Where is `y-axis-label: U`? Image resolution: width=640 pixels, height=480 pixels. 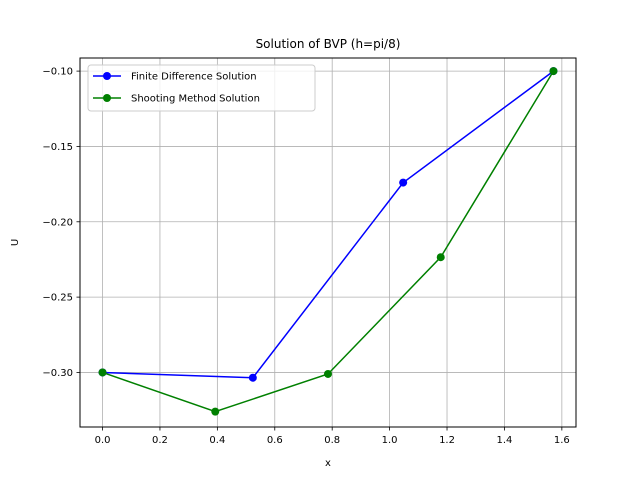 y-axis-label: U is located at coordinates (15, 242).